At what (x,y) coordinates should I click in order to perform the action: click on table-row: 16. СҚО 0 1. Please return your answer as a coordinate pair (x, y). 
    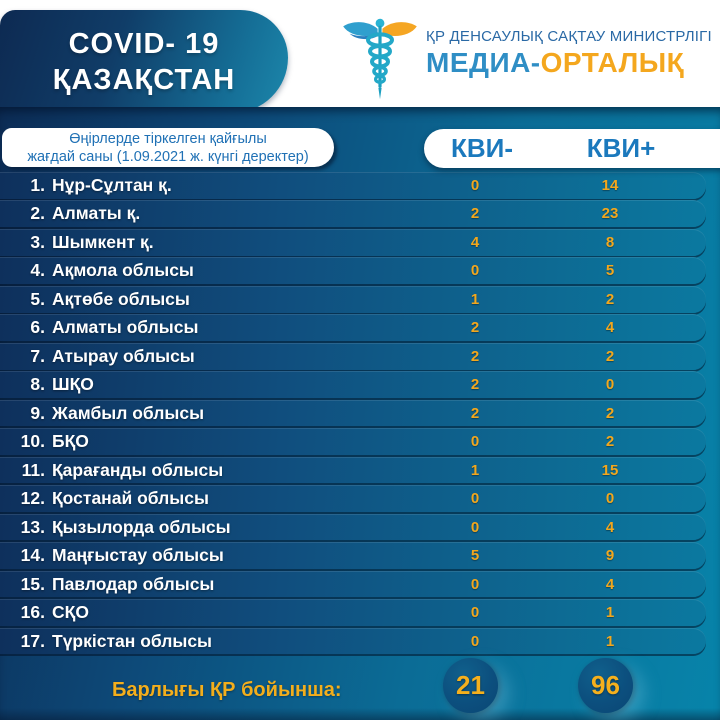
    Looking at the image, I should click on (353, 612).